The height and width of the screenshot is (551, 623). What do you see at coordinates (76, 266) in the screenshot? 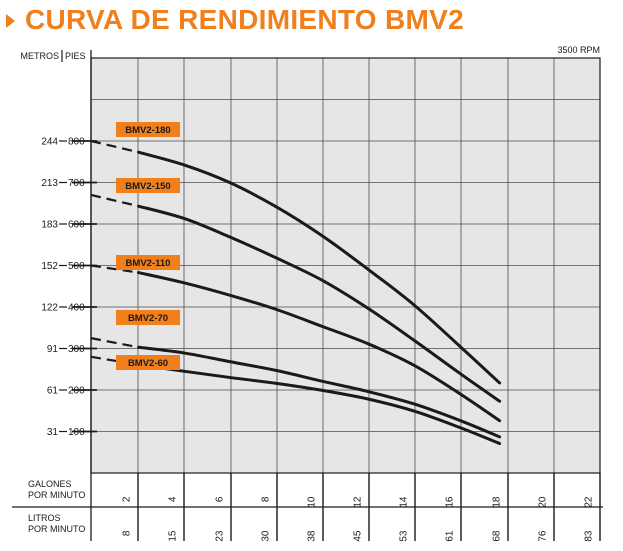
I see `y-tick-label: 500` at bounding box center [76, 266].